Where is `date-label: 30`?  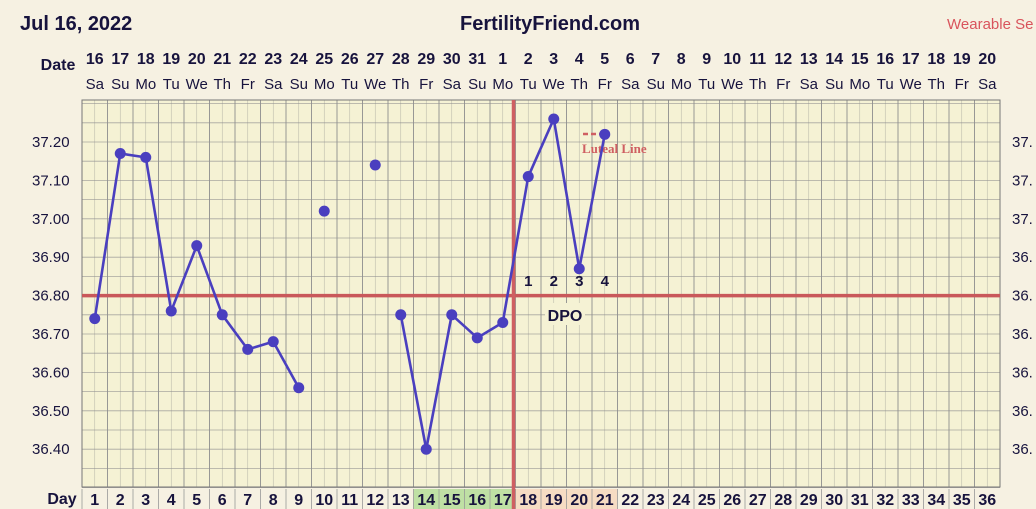
date-label: 30 is located at coordinates (452, 59).